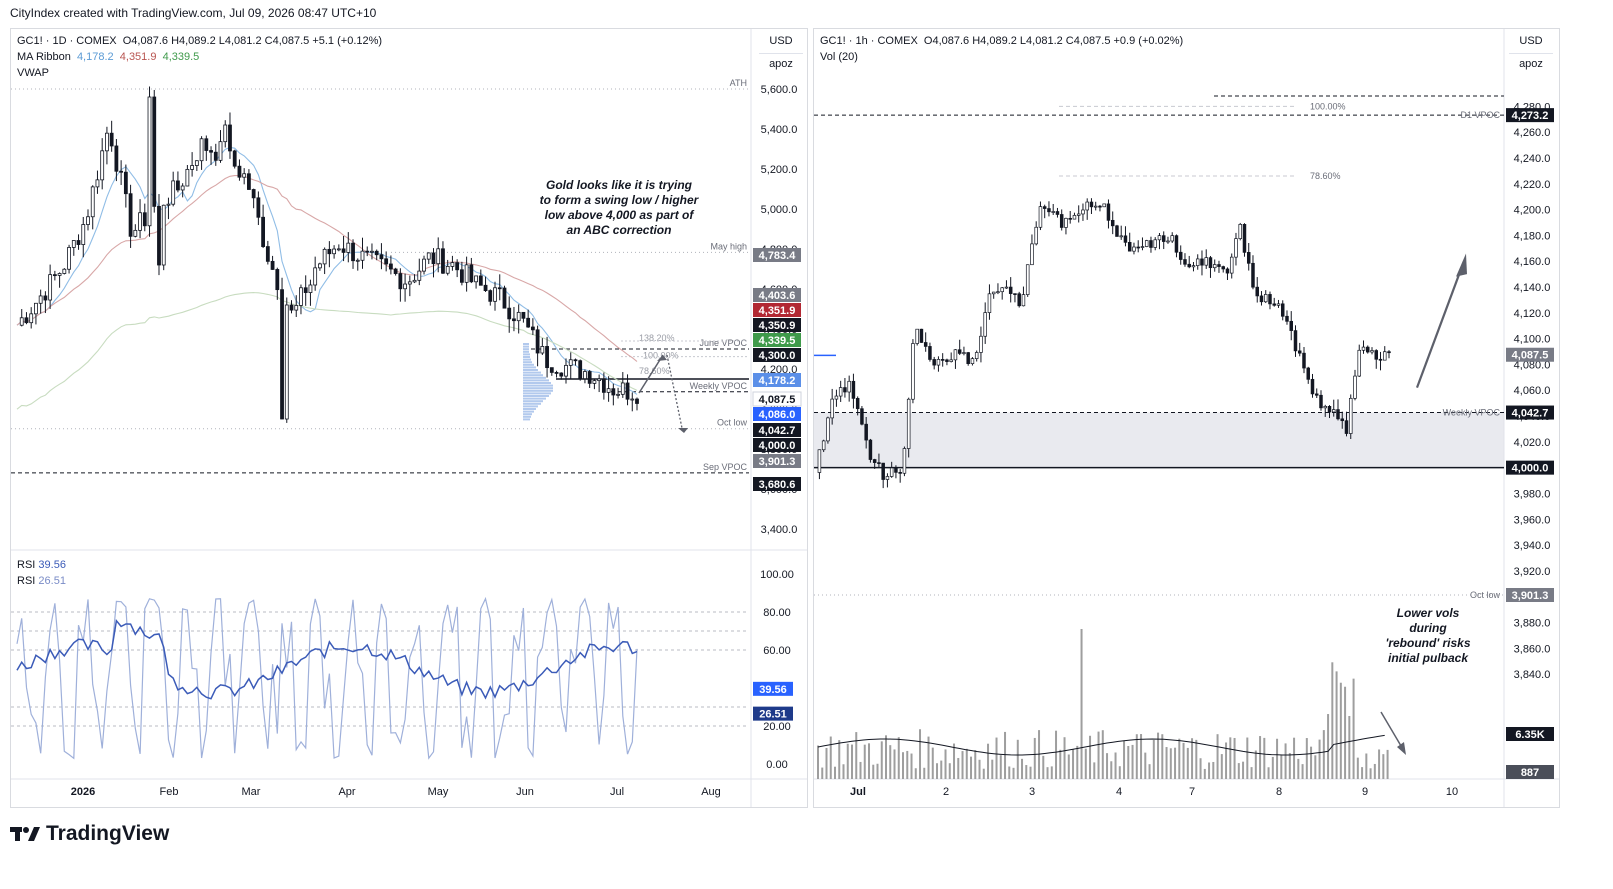 The width and height of the screenshot is (1613, 889). What do you see at coordinates (26, 565) in the screenshot?
I see `rsi-label-1: RSI` at bounding box center [26, 565].